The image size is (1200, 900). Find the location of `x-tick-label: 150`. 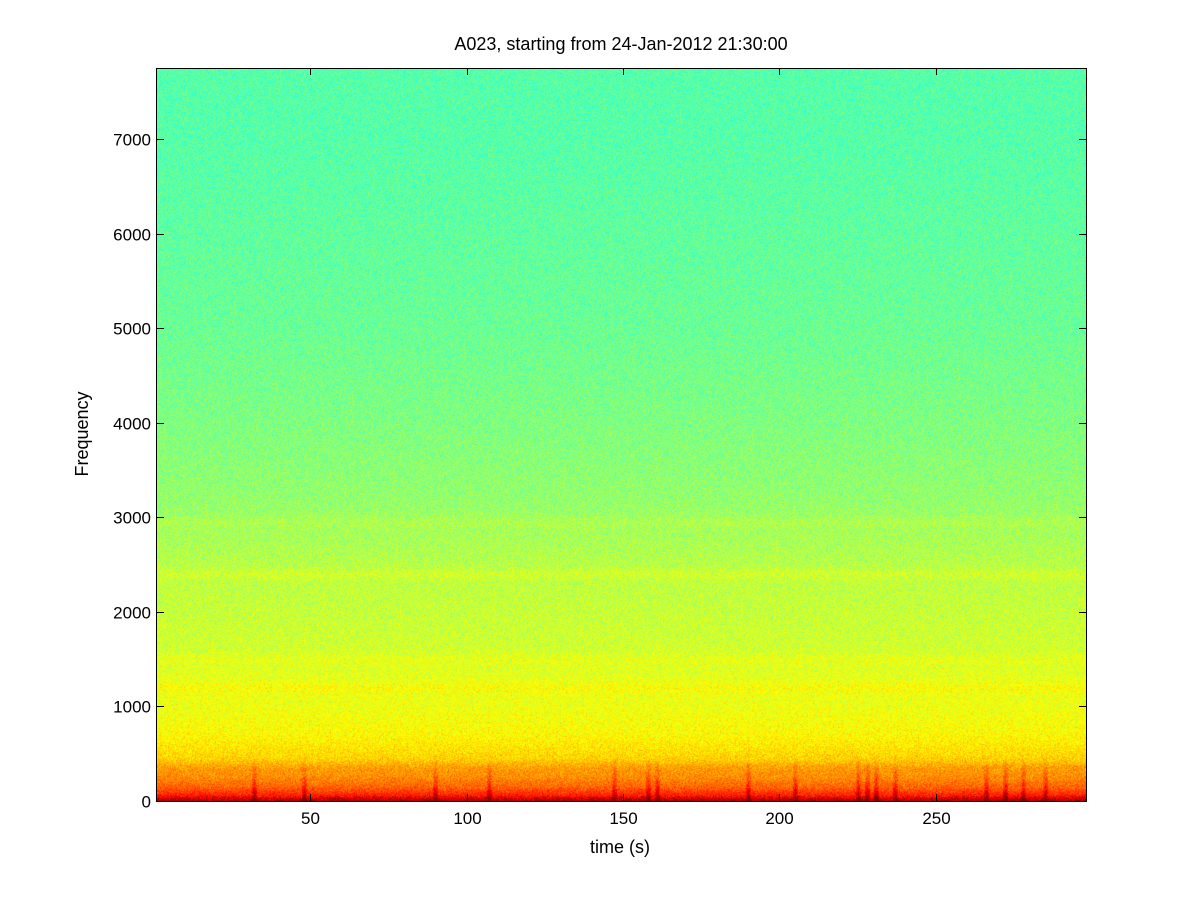

x-tick-label: 150 is located at coordinates (623, 818).